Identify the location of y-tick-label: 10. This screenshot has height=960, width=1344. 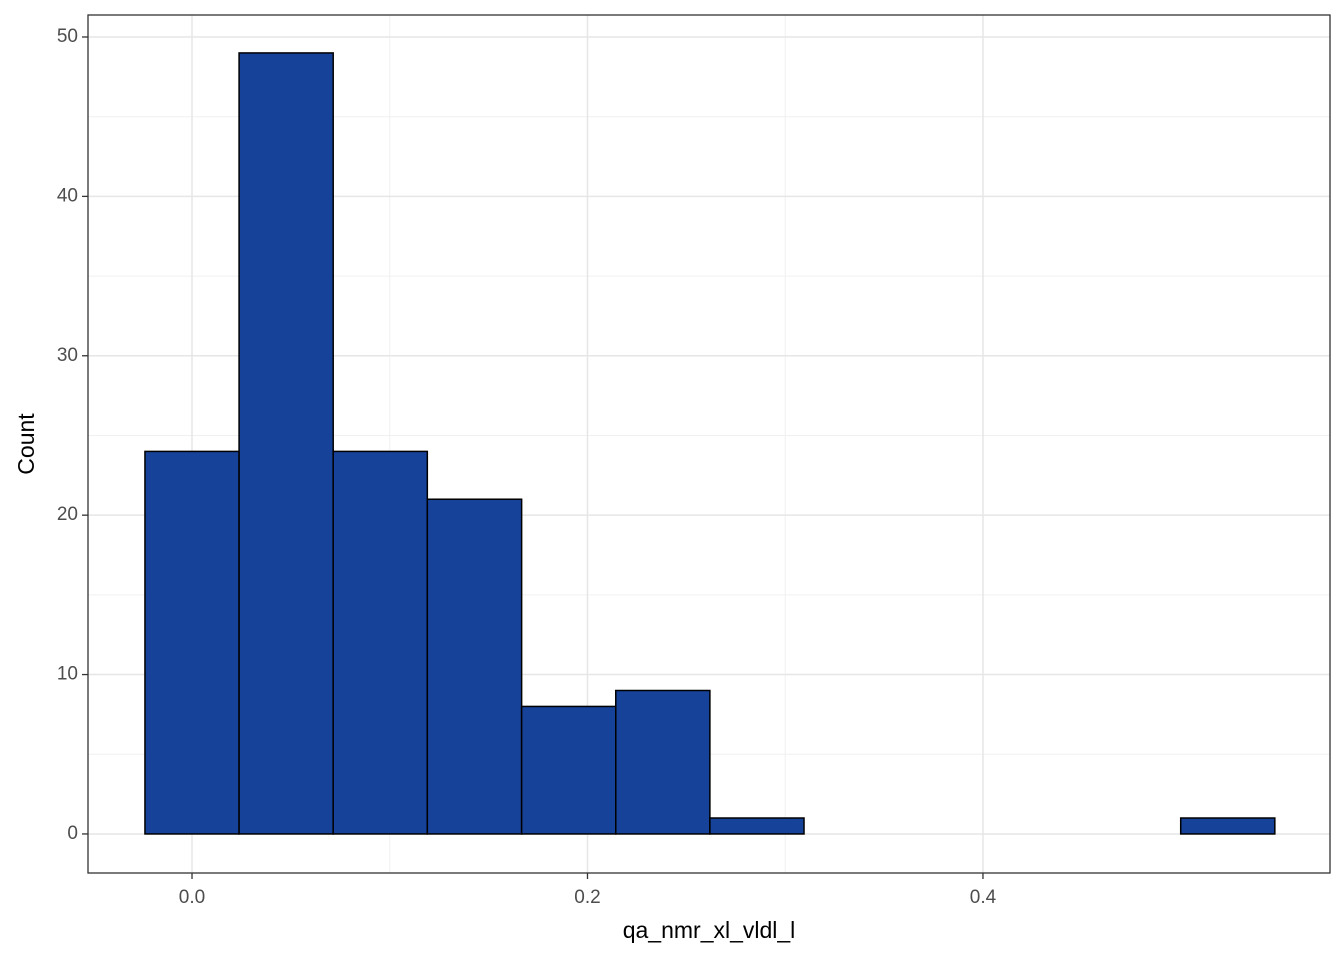
(67, 674).